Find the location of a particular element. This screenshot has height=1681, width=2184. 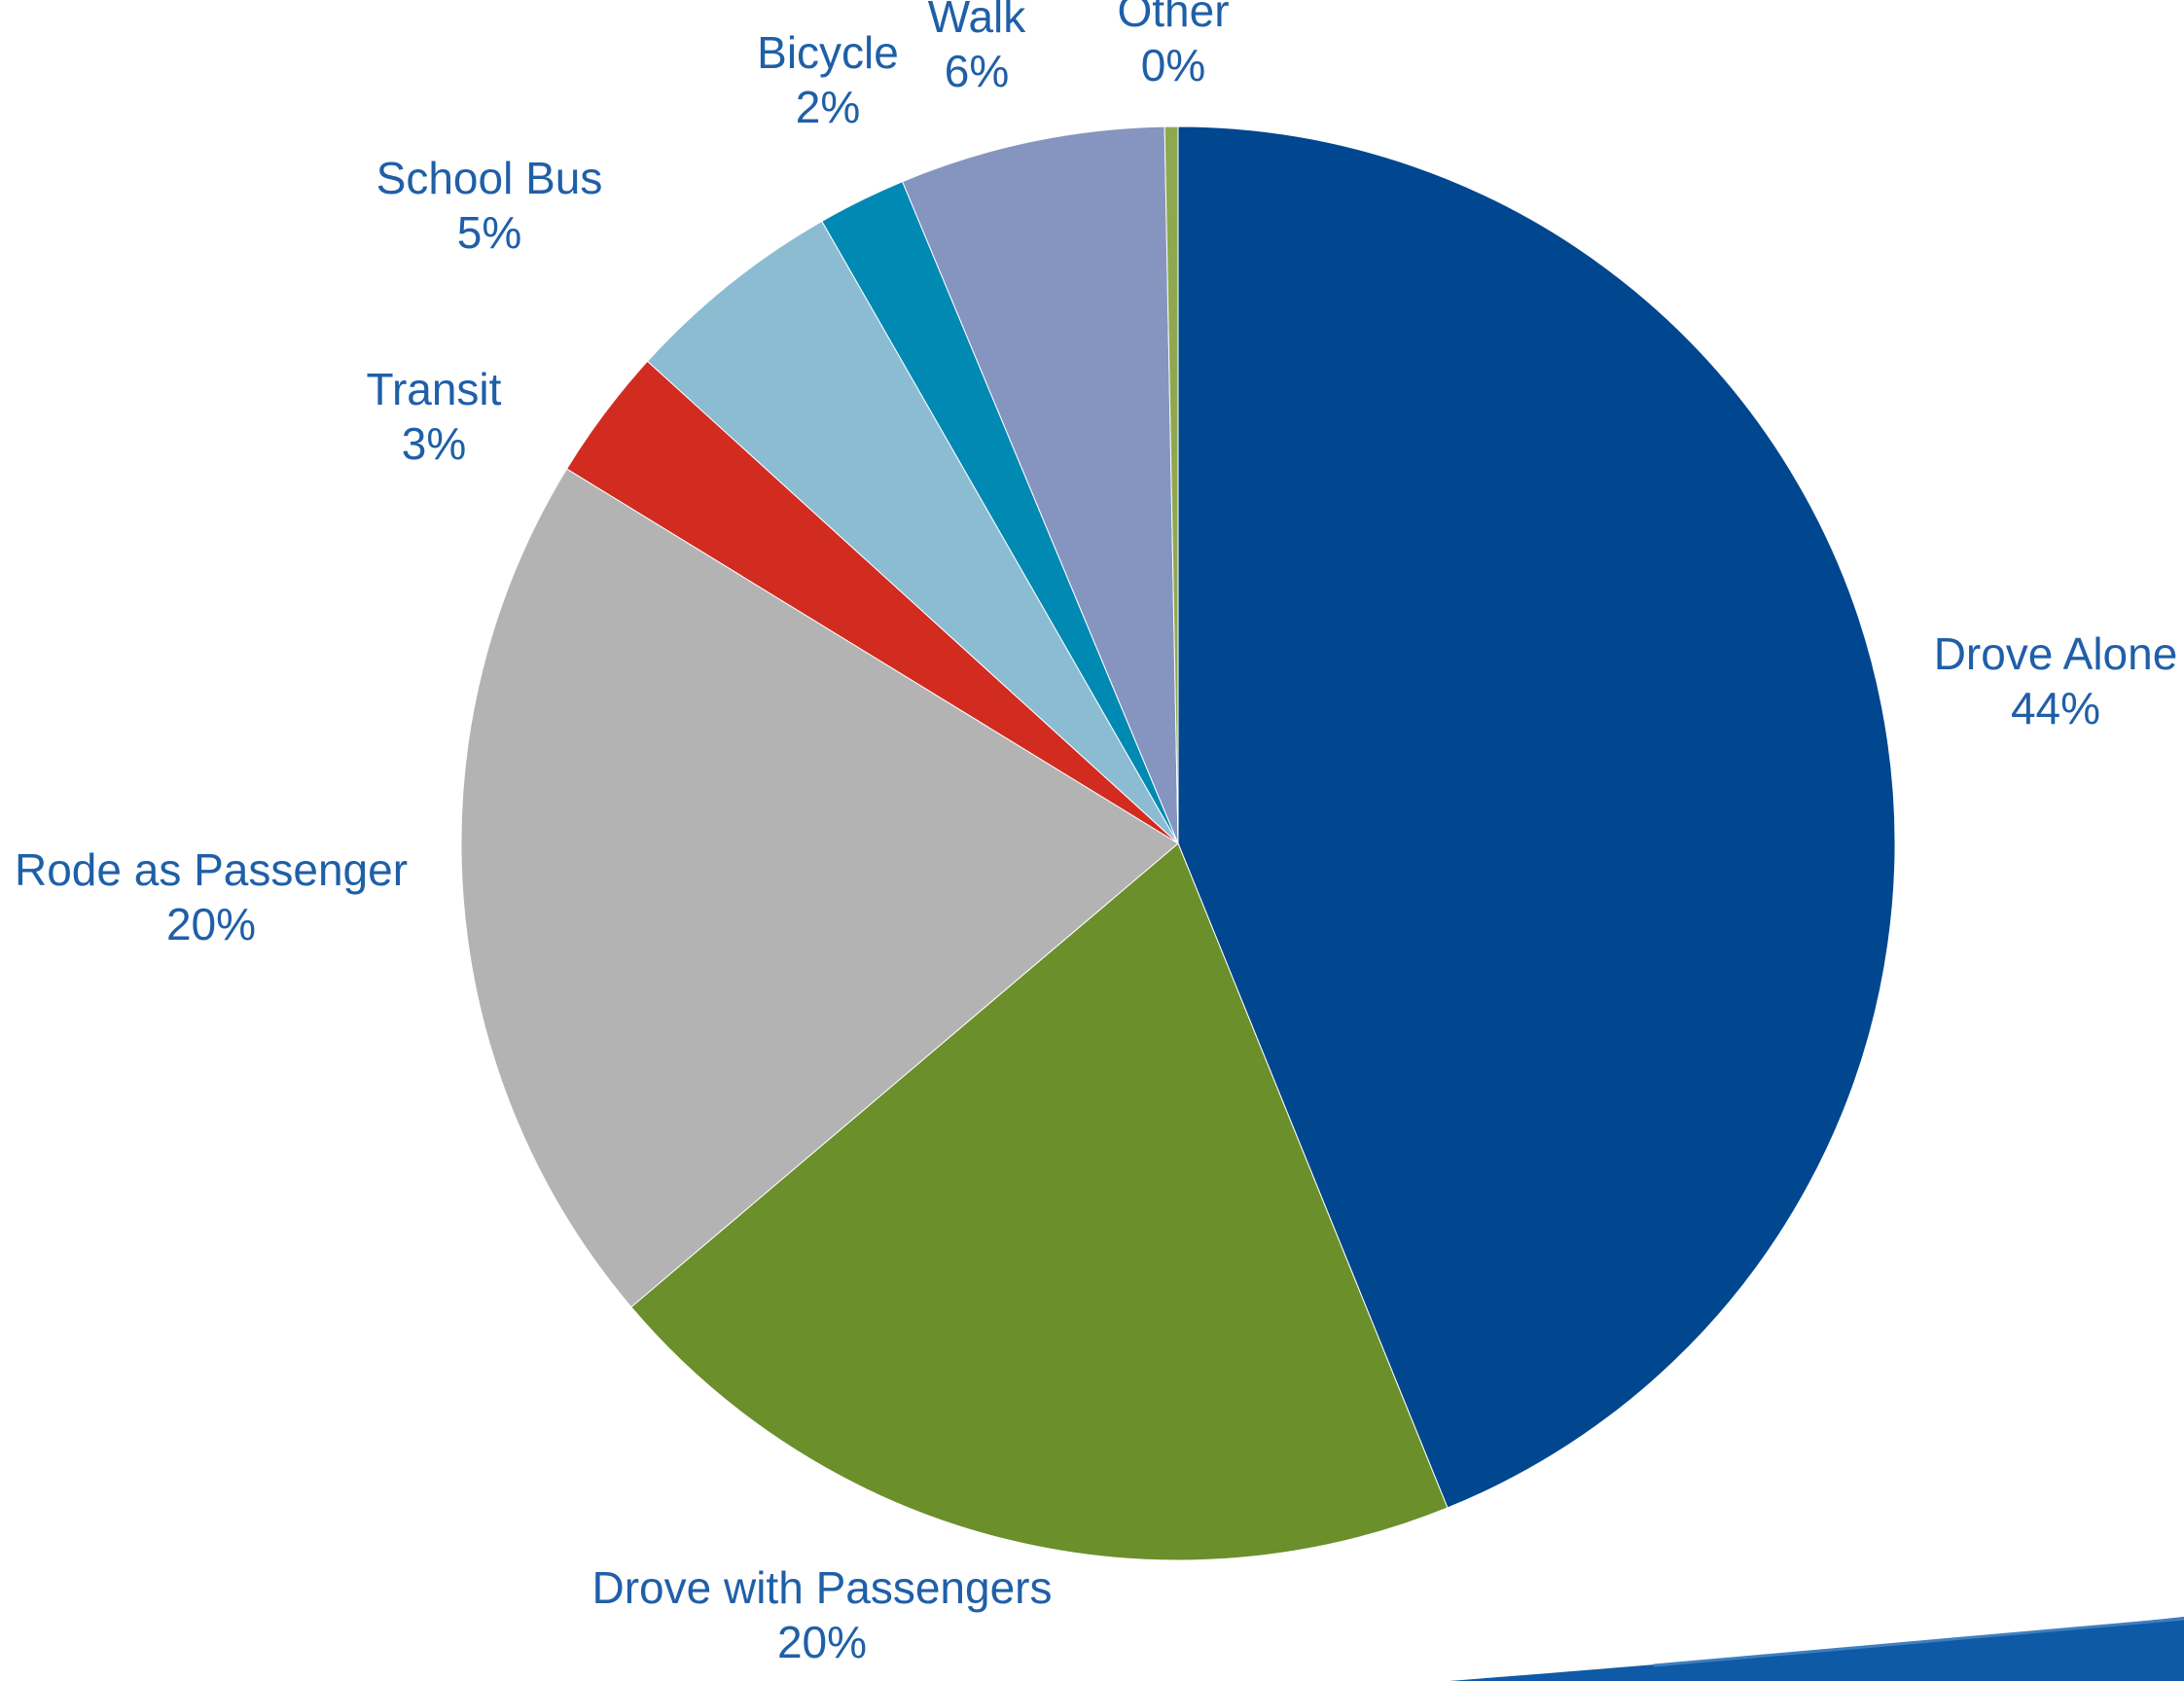

swoosh-highlight is located at coordinates (1918, 1642).